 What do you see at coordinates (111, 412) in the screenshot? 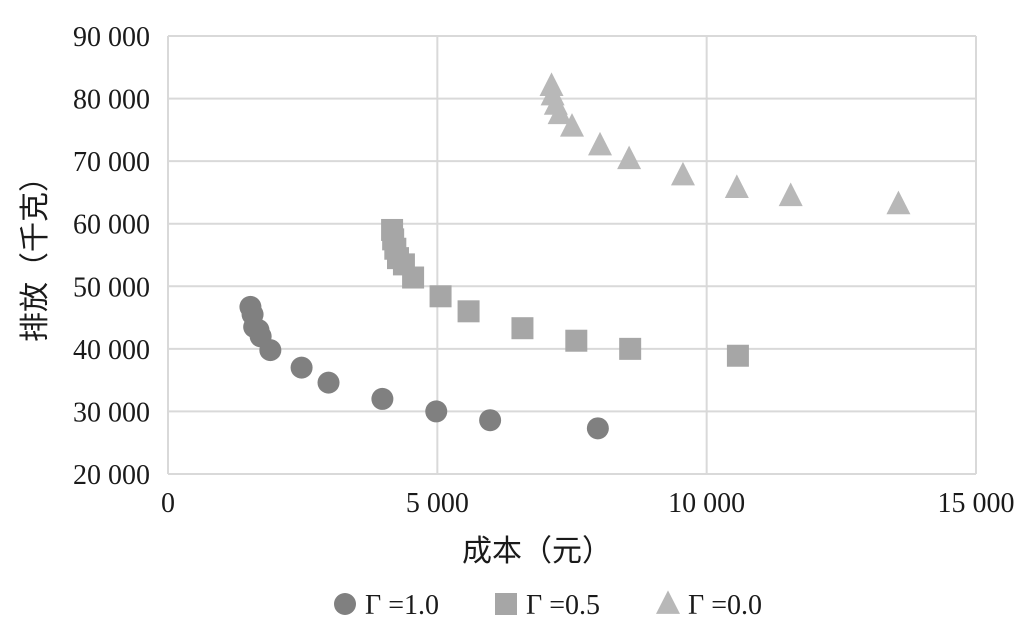
I see `y-tick-label: 30 000` at bounding box center [111, 412].